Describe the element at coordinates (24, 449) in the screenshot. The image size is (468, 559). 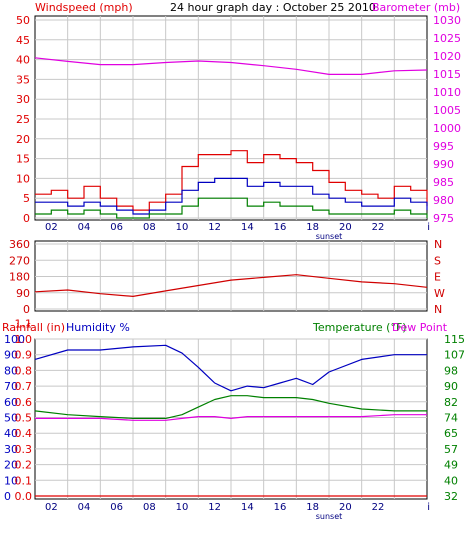
I see `rainfall-tick-label: 0.3` at that location.